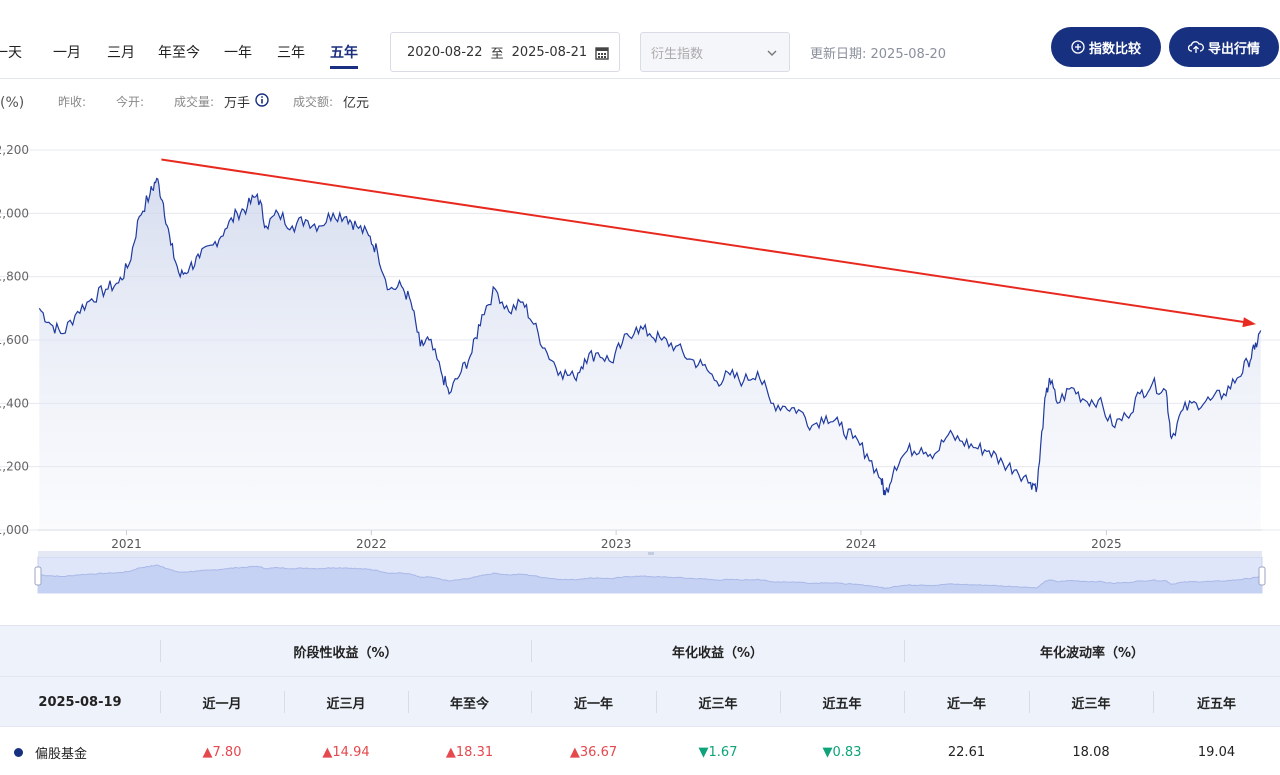  I want to click on prev-close-label: 昨收:, so click(72, 102).